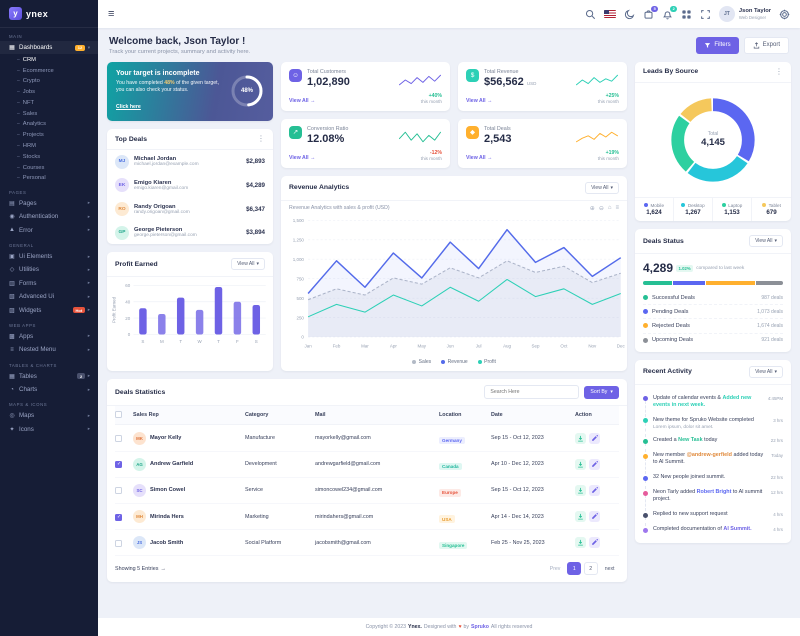 This screenshot has width=800, height=636. Describe the element at coordinates (49, 113) in the screenshot. I see `sidebar-subitem: Sales` at that location.